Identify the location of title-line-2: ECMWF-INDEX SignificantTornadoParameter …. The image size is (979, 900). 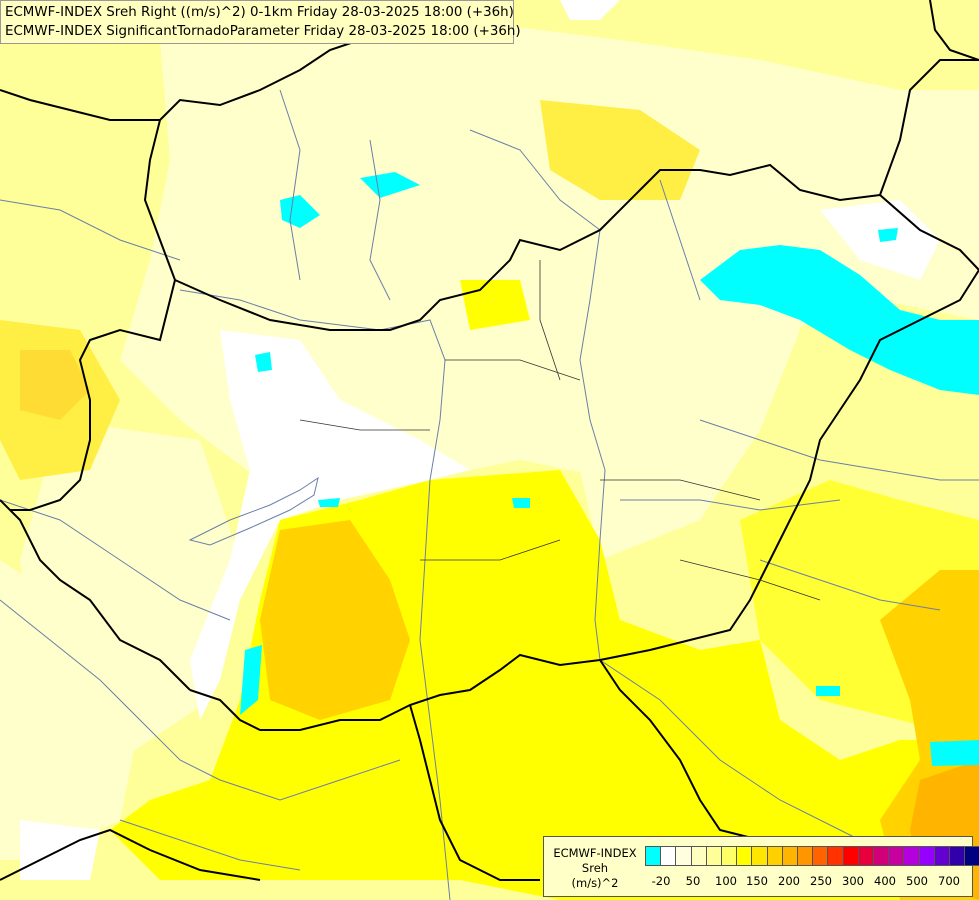
(263, 31).